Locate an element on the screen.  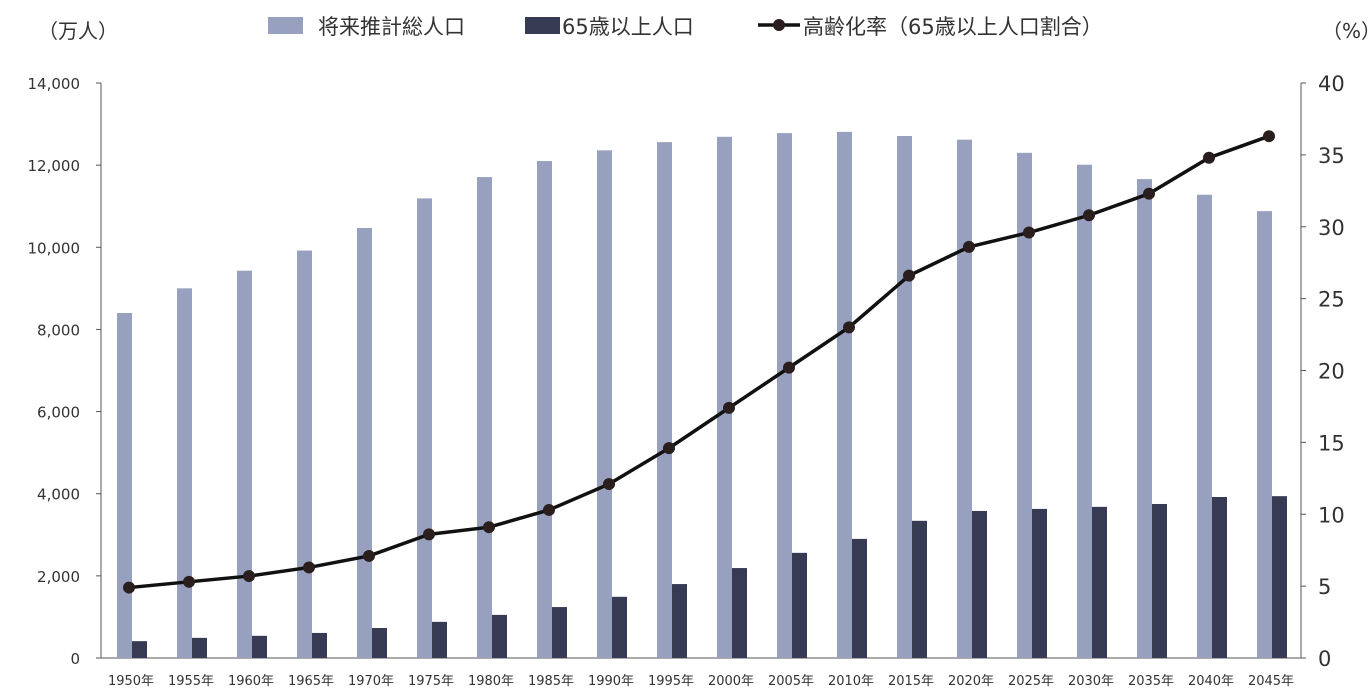
right-tick-label: 15 is located at coordinates (1331, 443).